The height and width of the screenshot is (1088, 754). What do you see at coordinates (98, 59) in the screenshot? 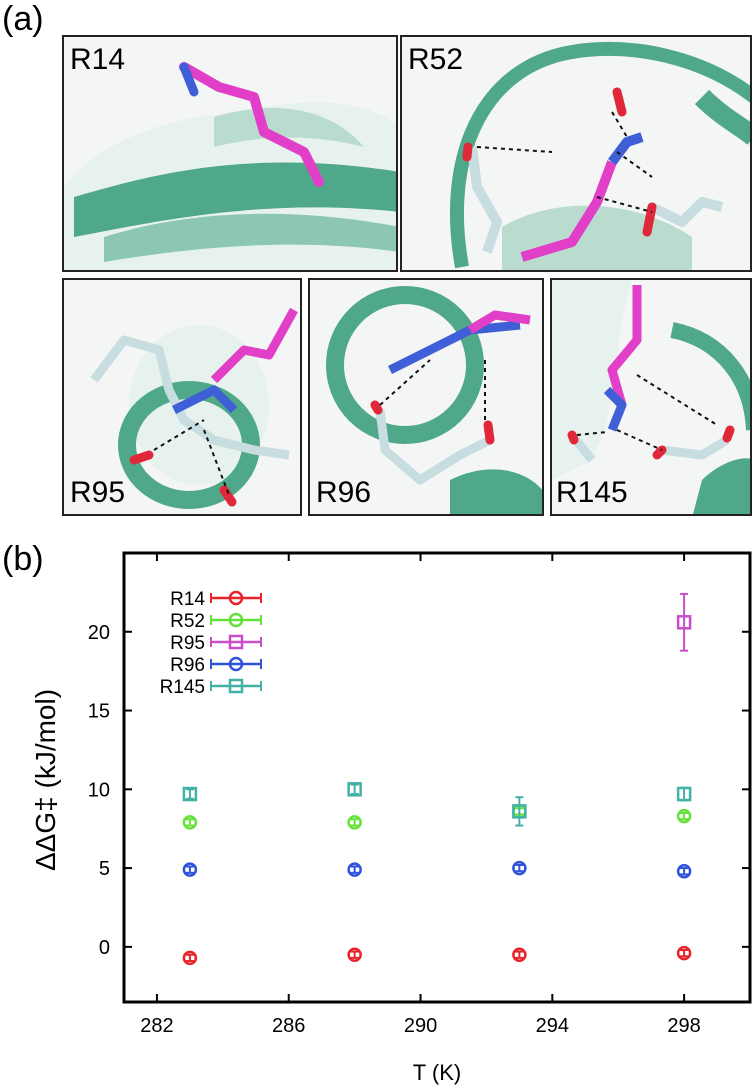
I see `structure-label: R14` at bounding box center [98, 59].